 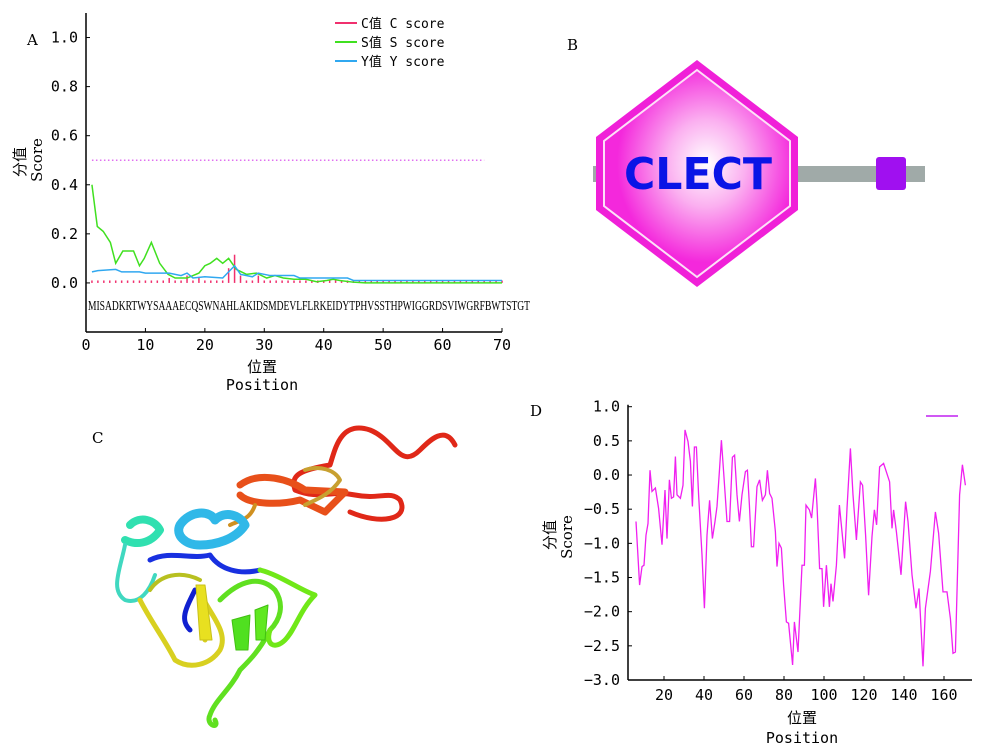 What do you see at coordinates (264, 345) in the screenshot?
I see `a-x-tick-label: 30` at bounding box center [264, 345].